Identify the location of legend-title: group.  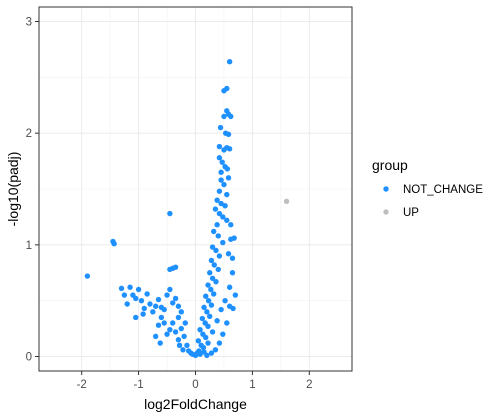
(390, 165).